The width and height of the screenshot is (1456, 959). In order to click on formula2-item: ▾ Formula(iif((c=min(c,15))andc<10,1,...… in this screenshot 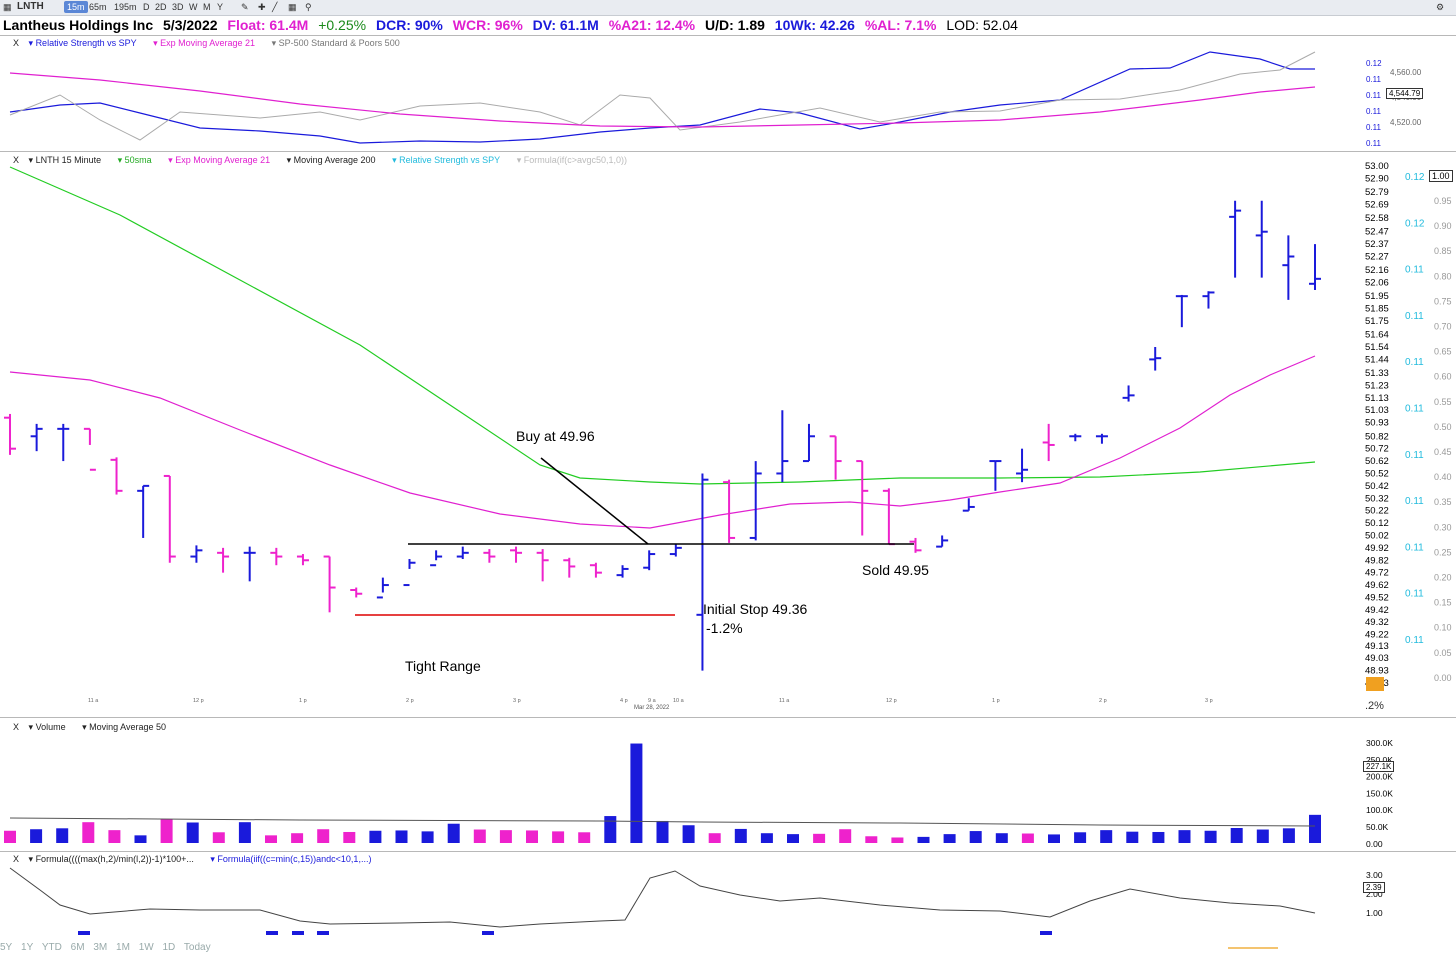, I will do `click(291, 859)`.